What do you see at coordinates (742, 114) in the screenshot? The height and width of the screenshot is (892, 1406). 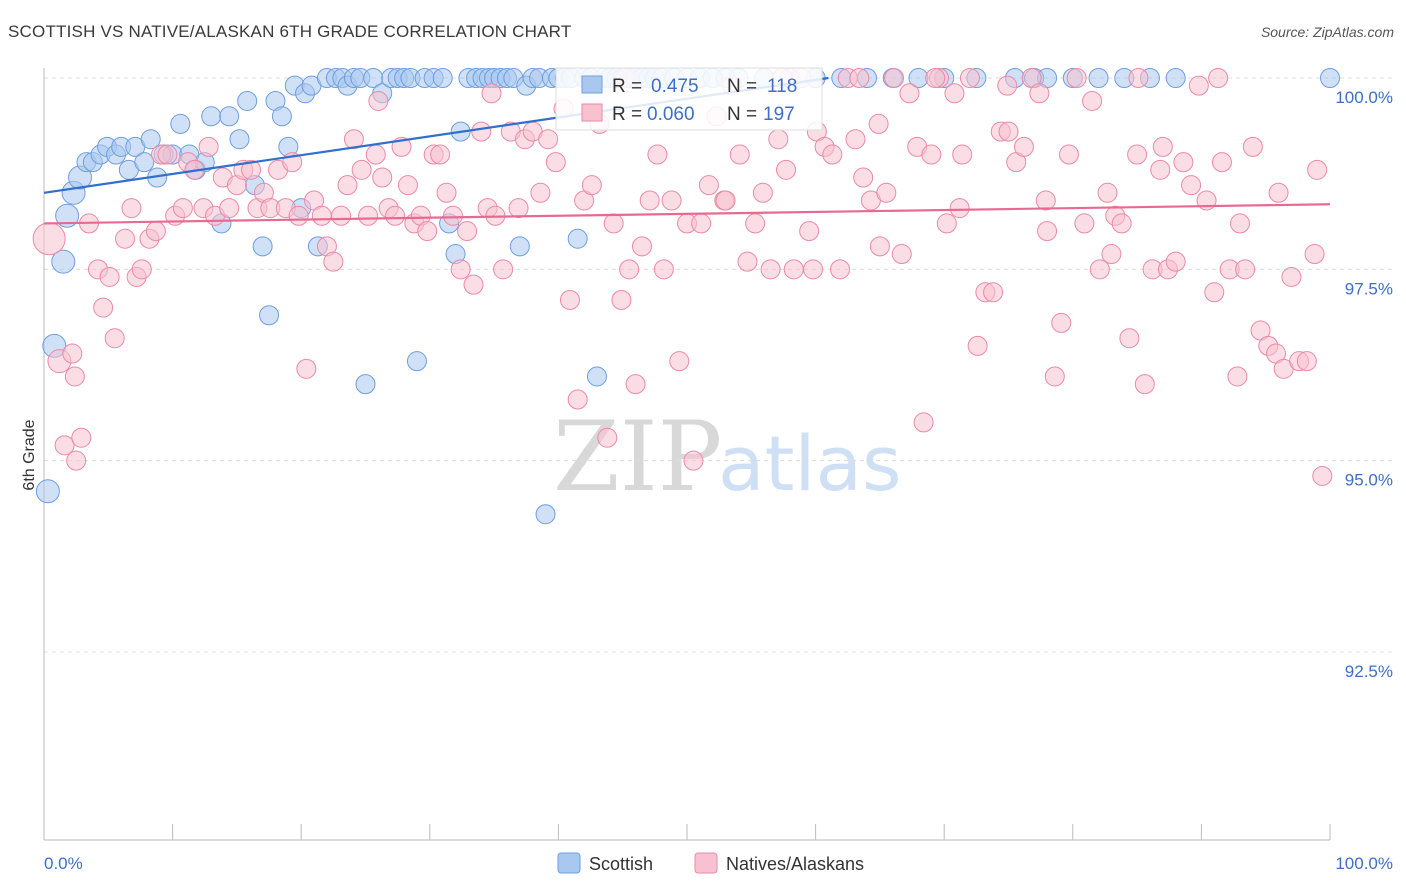 I see `stats-n-label-natives: N =` at bounding box center [742, 114].